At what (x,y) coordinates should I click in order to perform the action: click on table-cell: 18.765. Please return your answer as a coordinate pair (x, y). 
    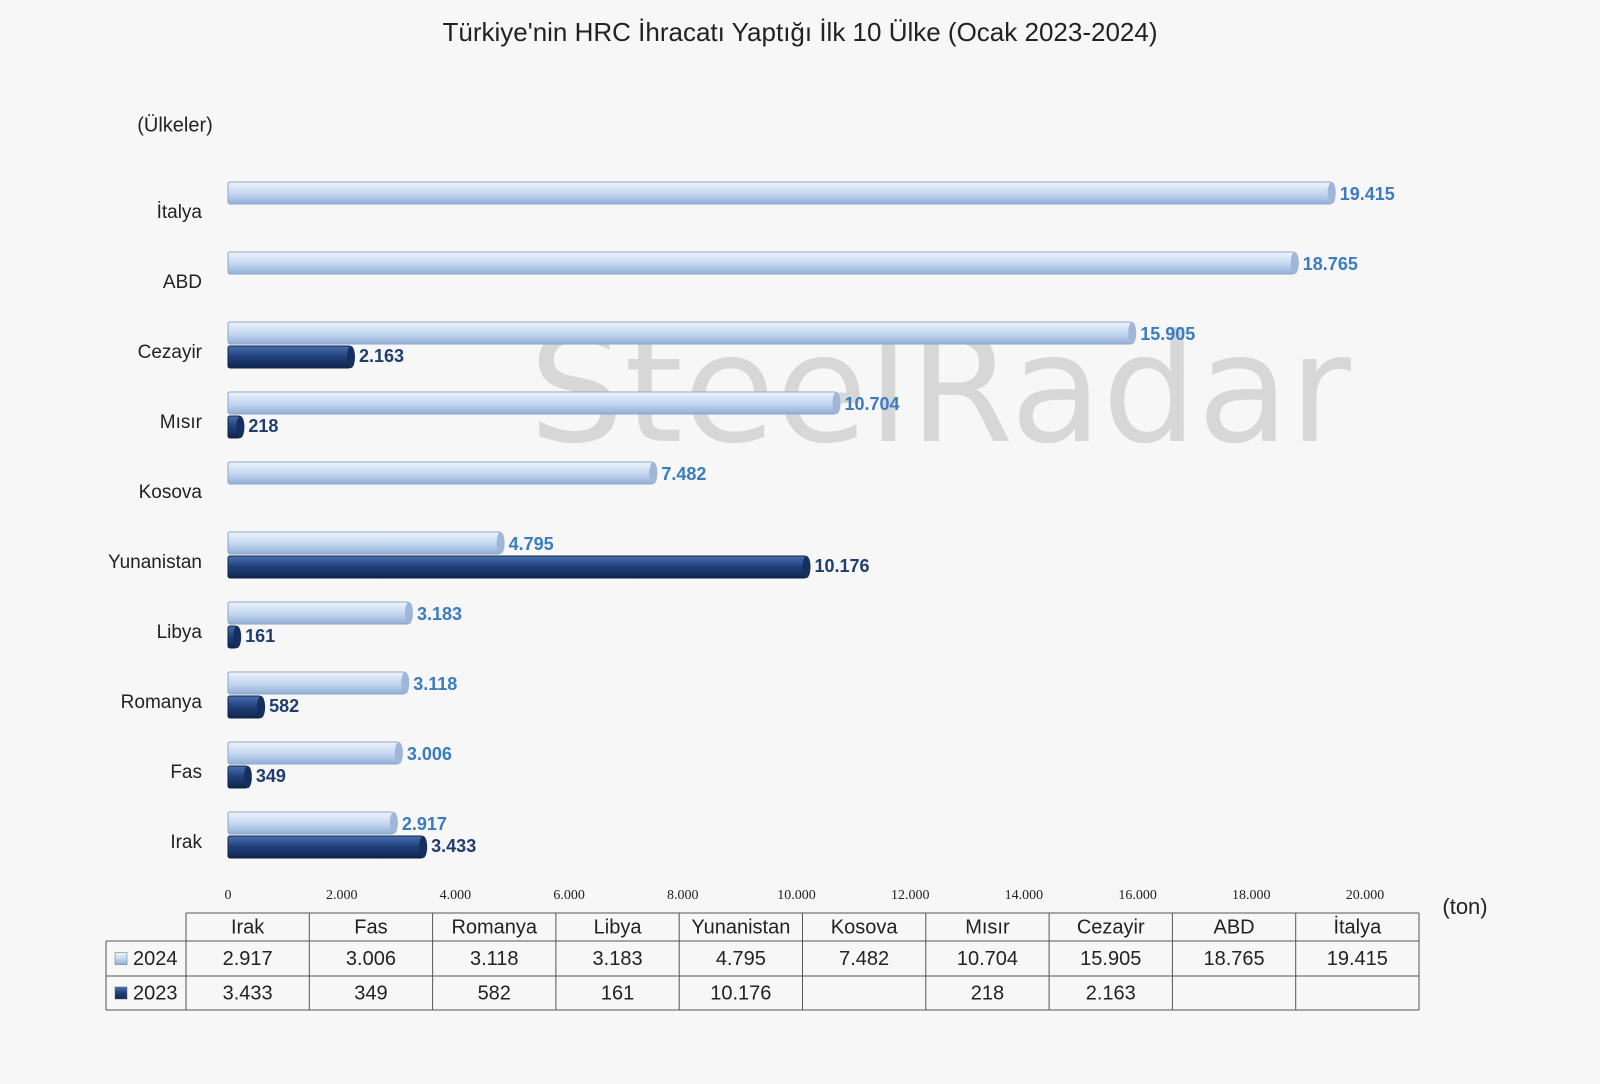
    Looking at the image, I should click on (1233, 959).